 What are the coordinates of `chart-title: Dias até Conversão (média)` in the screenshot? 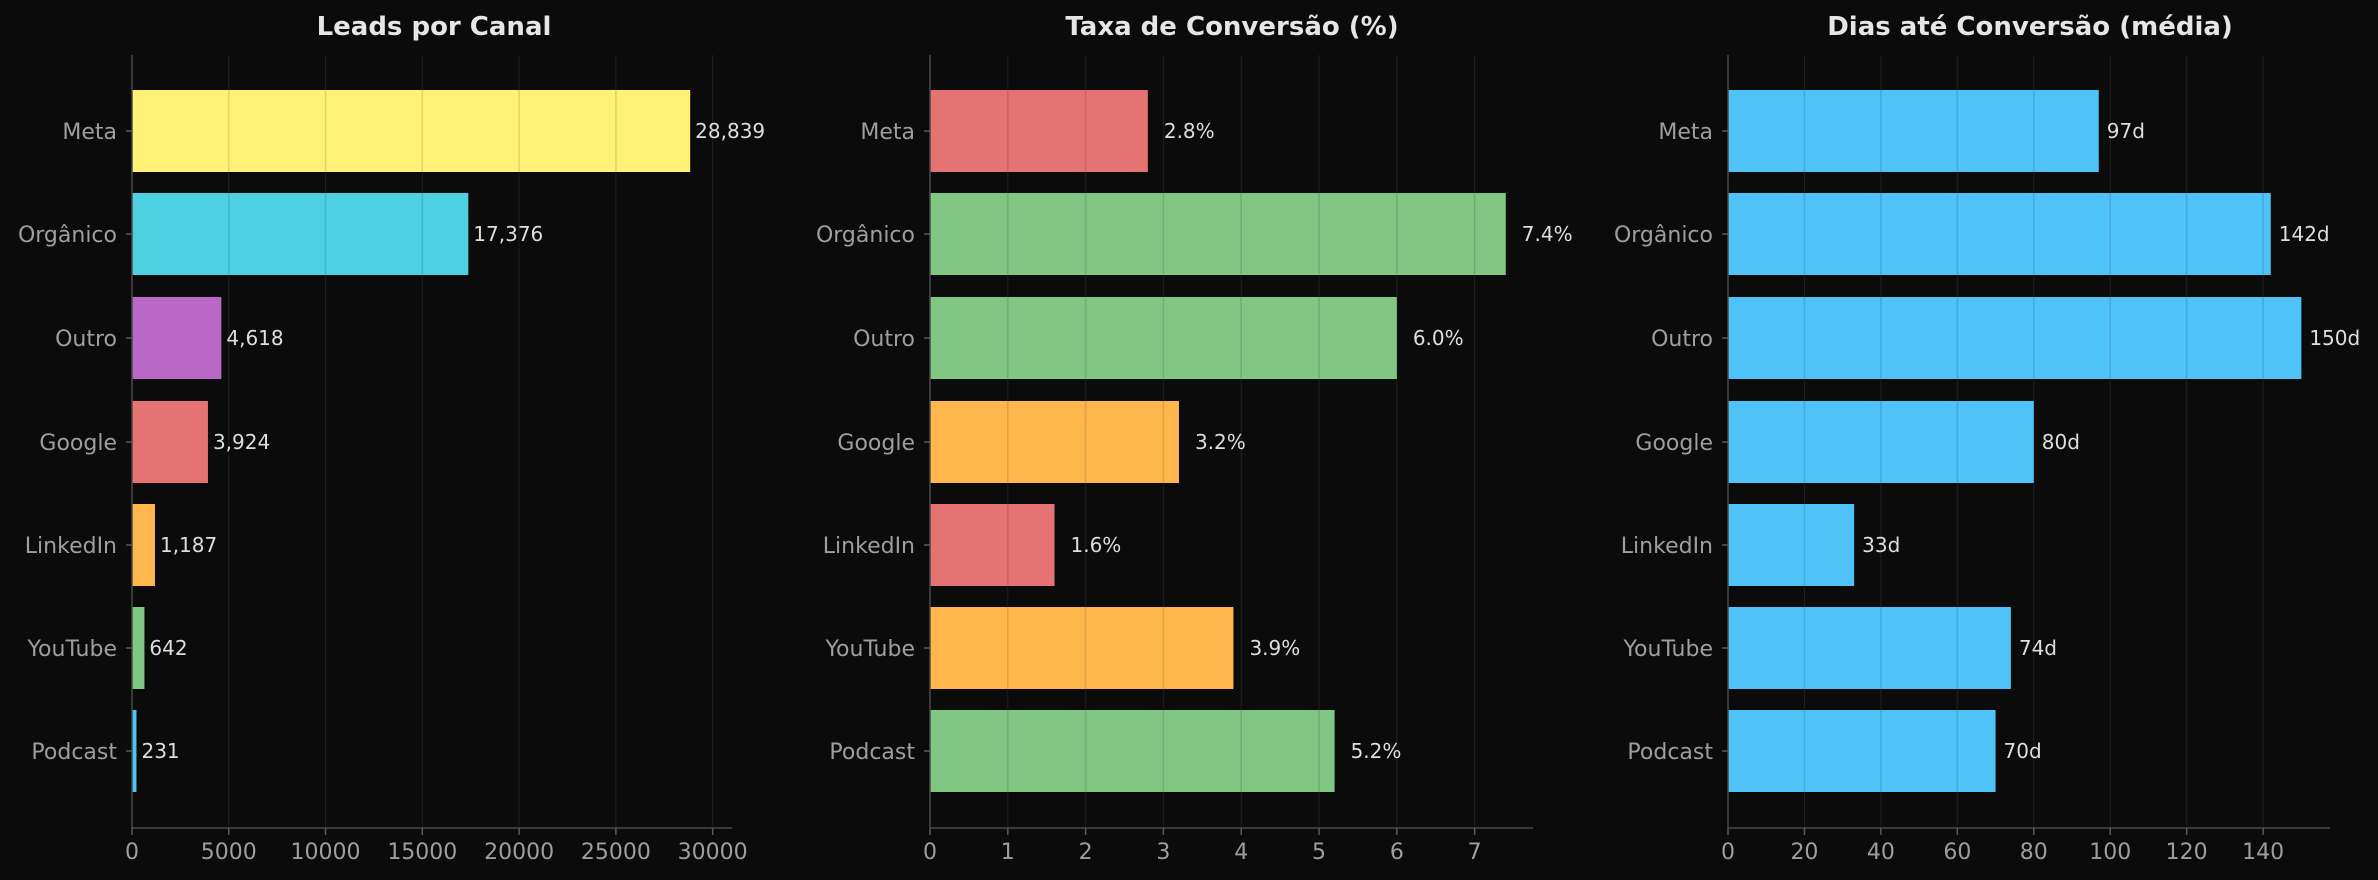 It's located at (2030, 27).